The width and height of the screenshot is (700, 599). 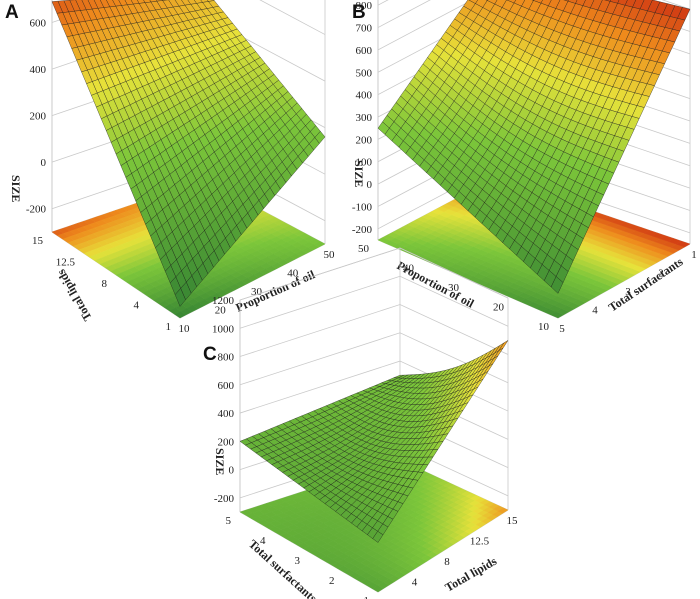 I want to click on z-axis-label-a: SIZE, so click(x=16, y=188).